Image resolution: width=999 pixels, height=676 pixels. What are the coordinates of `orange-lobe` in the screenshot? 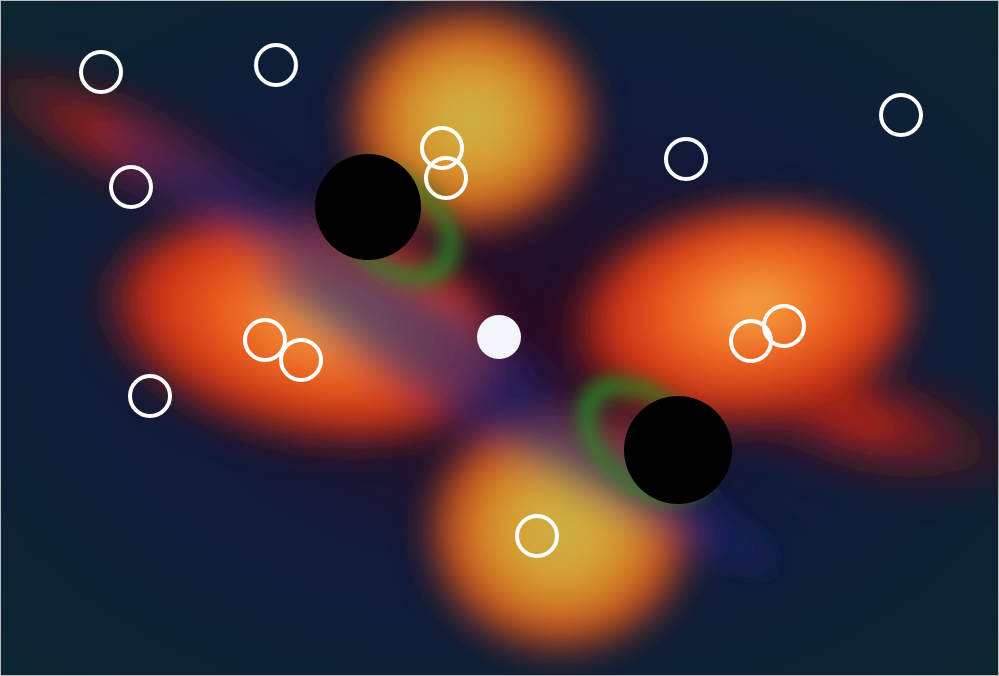 It's located at (740, 320).